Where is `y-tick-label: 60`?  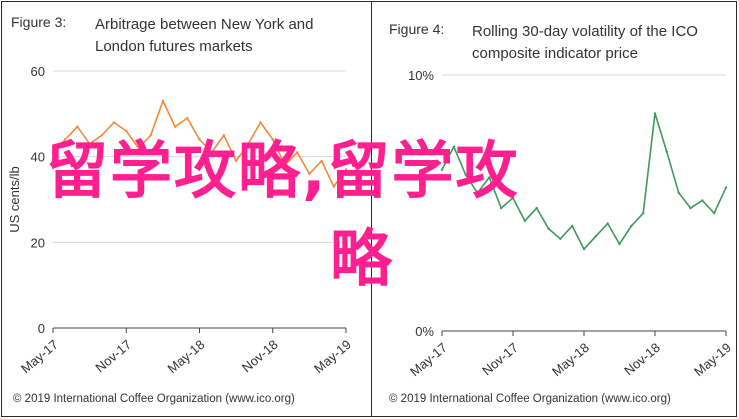
y-tick-label: 60 is located at coordinates (38, 71).